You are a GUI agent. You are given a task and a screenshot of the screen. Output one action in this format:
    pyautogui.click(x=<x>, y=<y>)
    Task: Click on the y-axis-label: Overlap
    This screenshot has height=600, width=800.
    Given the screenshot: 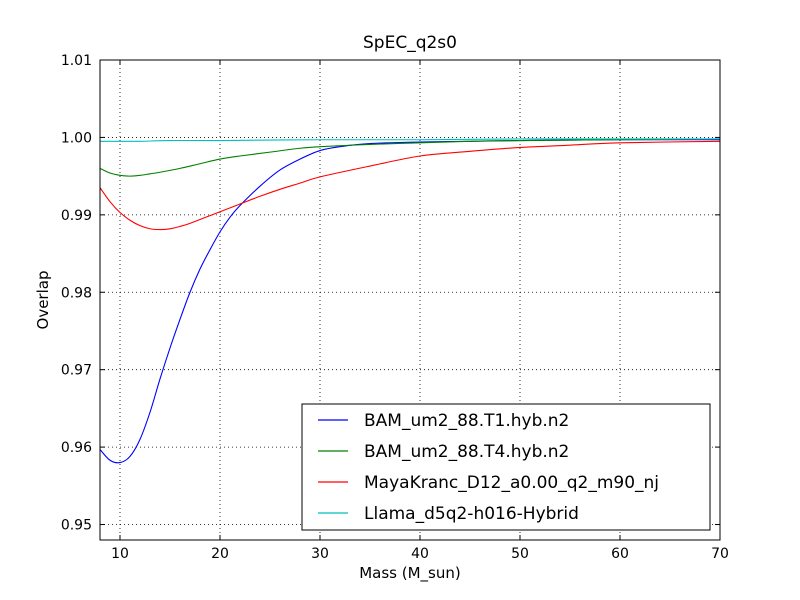 What is the action you would take?
    pyautogui.click(x=43, y=300)
    